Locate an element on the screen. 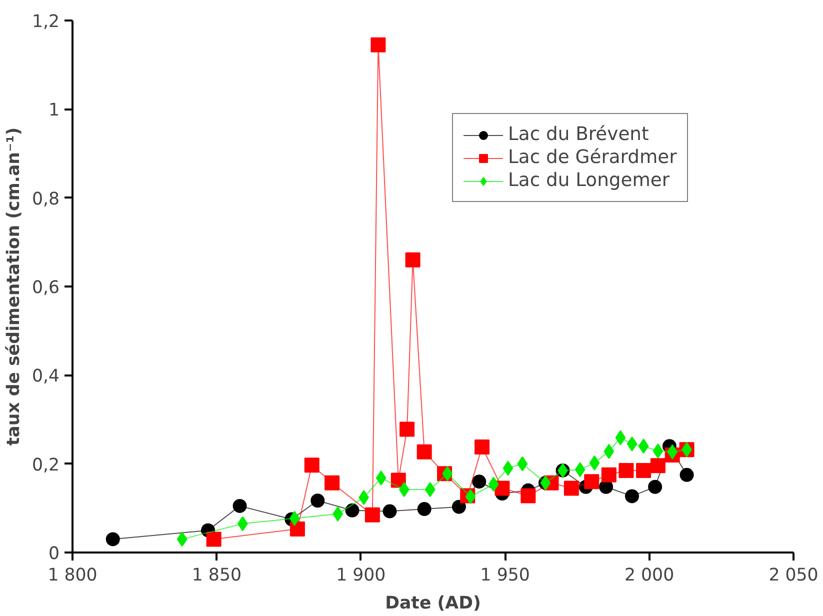  x-tick-label: 2 000 is located at coordinates (649, 576).